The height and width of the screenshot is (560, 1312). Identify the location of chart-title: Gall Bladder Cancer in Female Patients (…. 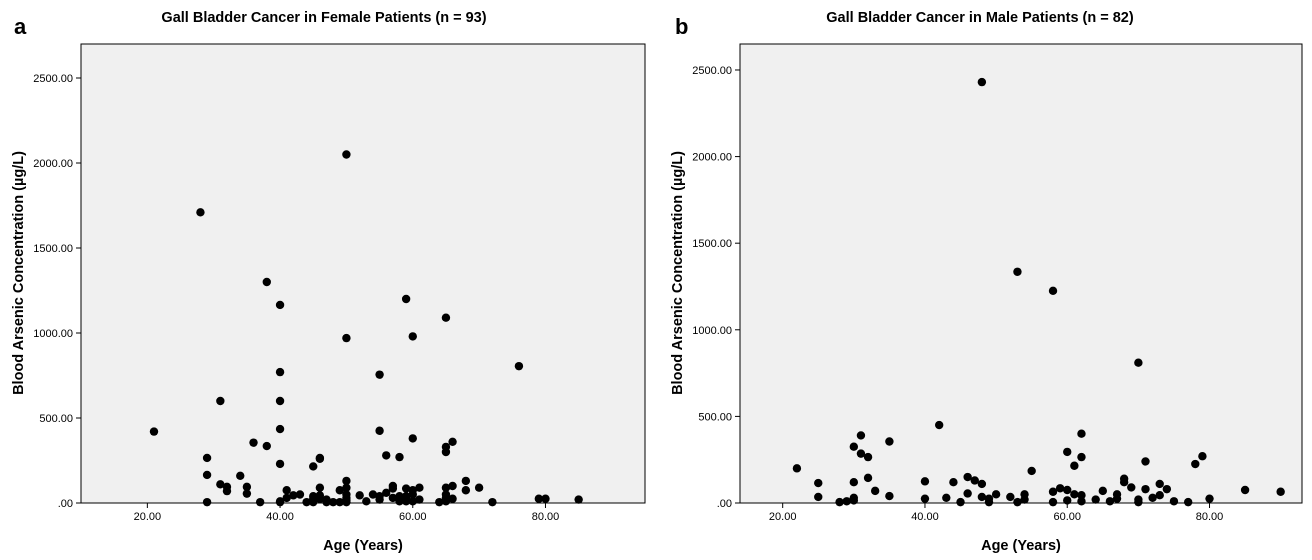
(323, 18).